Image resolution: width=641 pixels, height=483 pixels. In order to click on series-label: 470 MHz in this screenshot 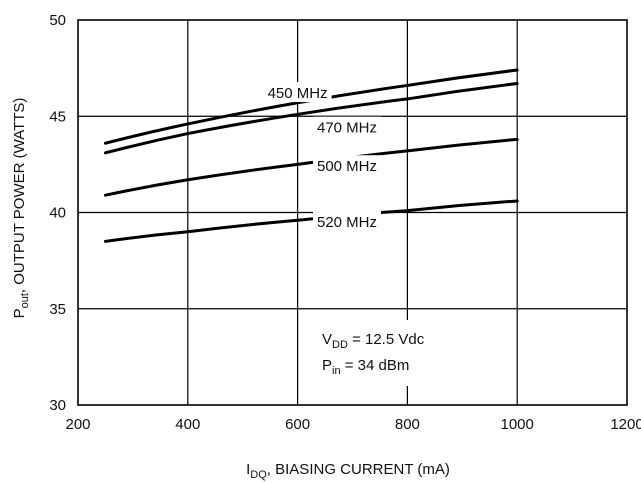, I will do `click(347, 128)`.